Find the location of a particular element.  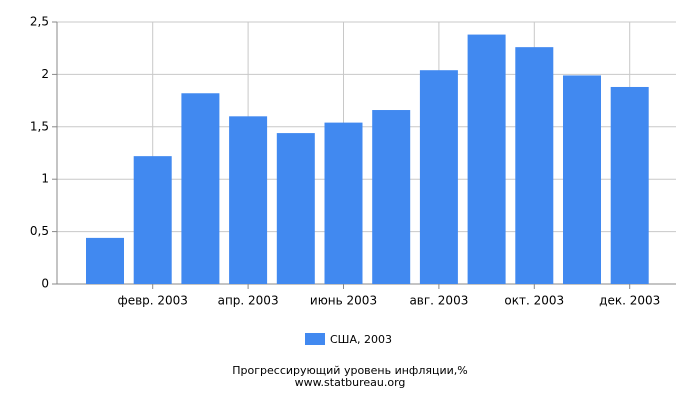

x-tick-label: февр. 2003 is located at coordinates (152, 301).